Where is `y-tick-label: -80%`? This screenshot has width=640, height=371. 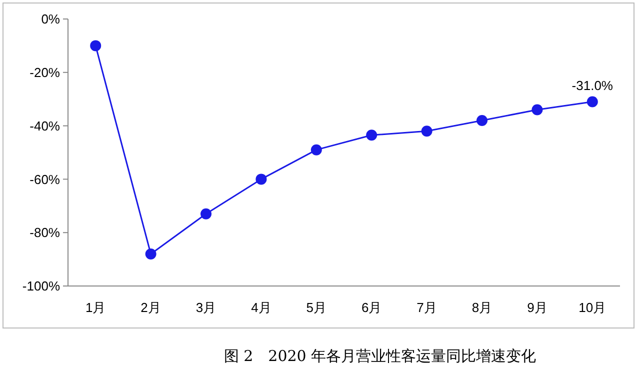
y-tick-label: -80% is located at coordinates (45, 232).